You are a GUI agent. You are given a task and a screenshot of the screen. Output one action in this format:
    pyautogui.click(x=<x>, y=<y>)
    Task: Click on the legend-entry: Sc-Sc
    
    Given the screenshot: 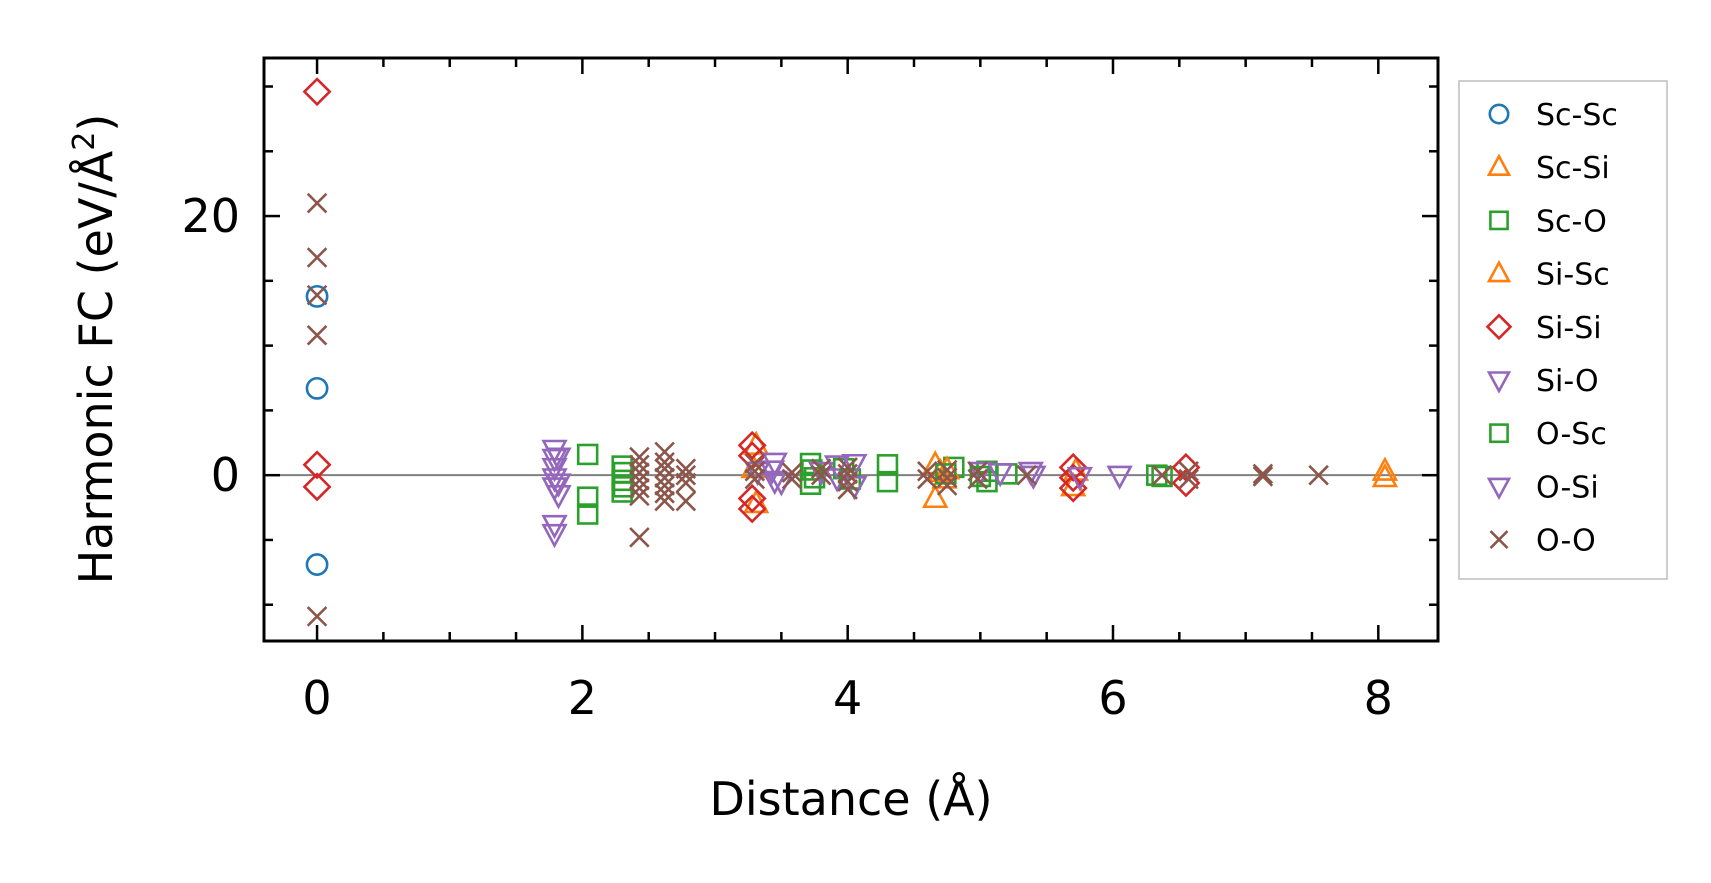 What is the action you would take?
    pyautogui.click(x=1553, y=115)
    